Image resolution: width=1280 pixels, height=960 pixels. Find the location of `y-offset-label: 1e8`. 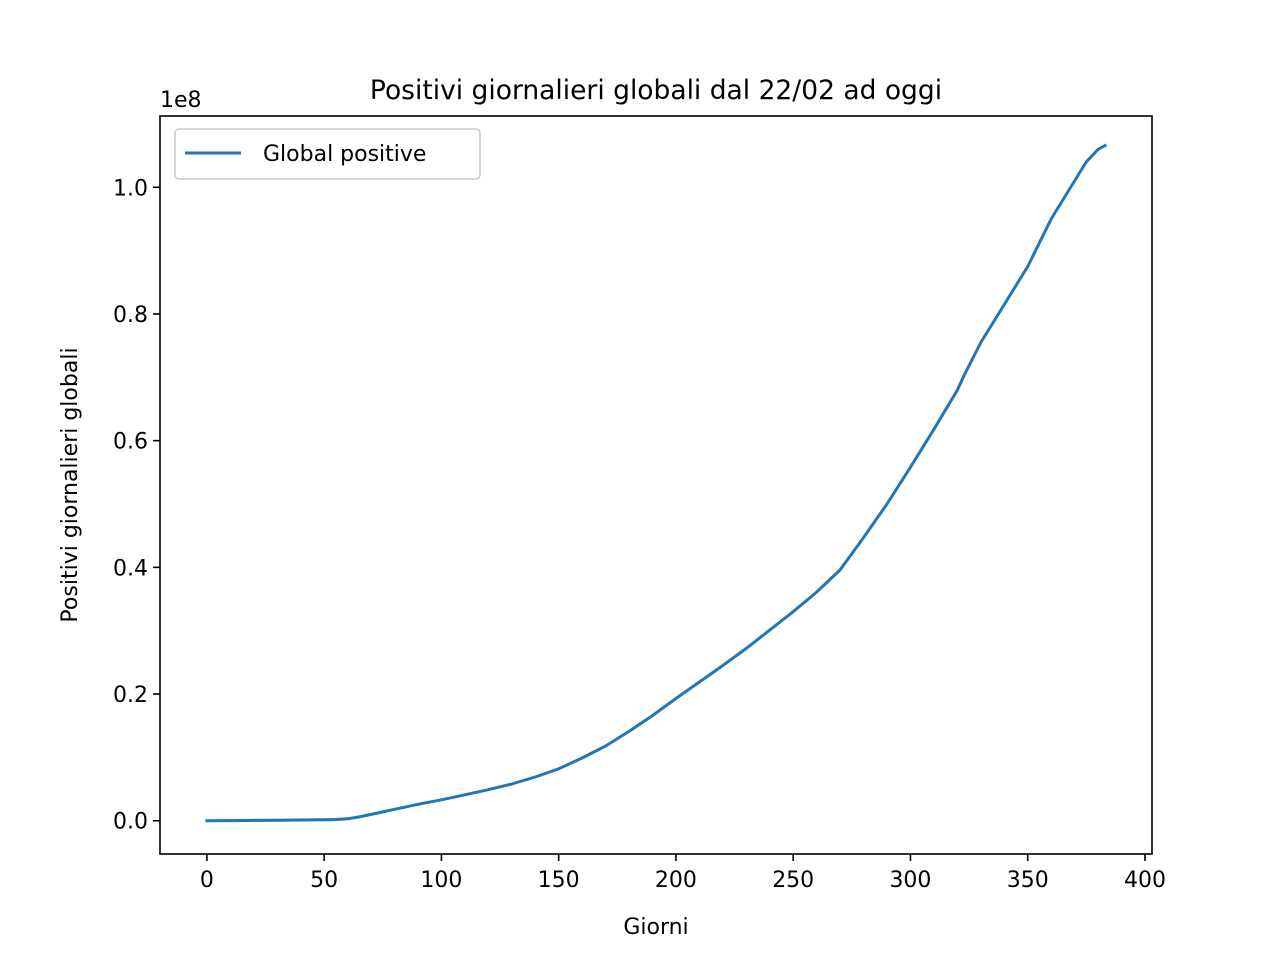

y-offset-label: 1e8 is located at coordinates (181, 100).